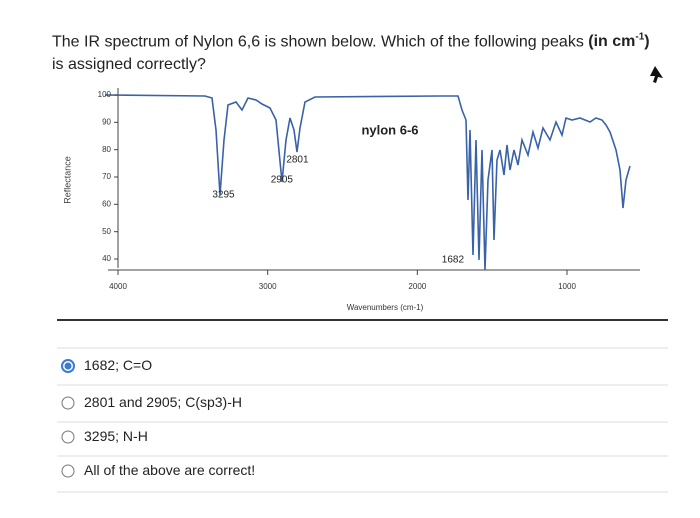  I want to click on question-end: is assigned correctly?, so click(129, 65).